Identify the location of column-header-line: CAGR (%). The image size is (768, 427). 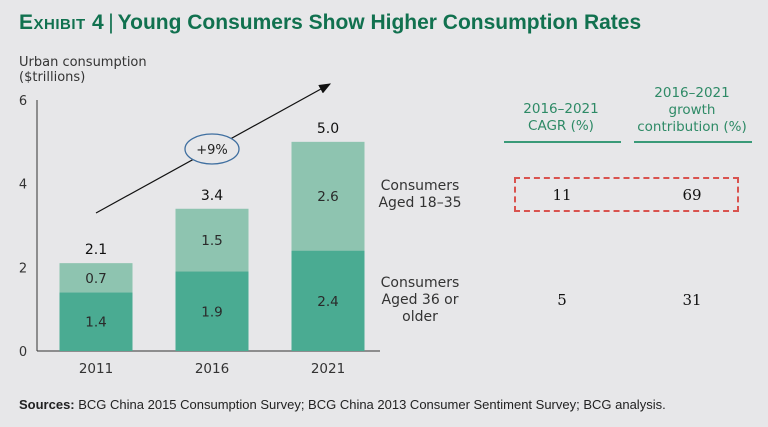
(561, 126).